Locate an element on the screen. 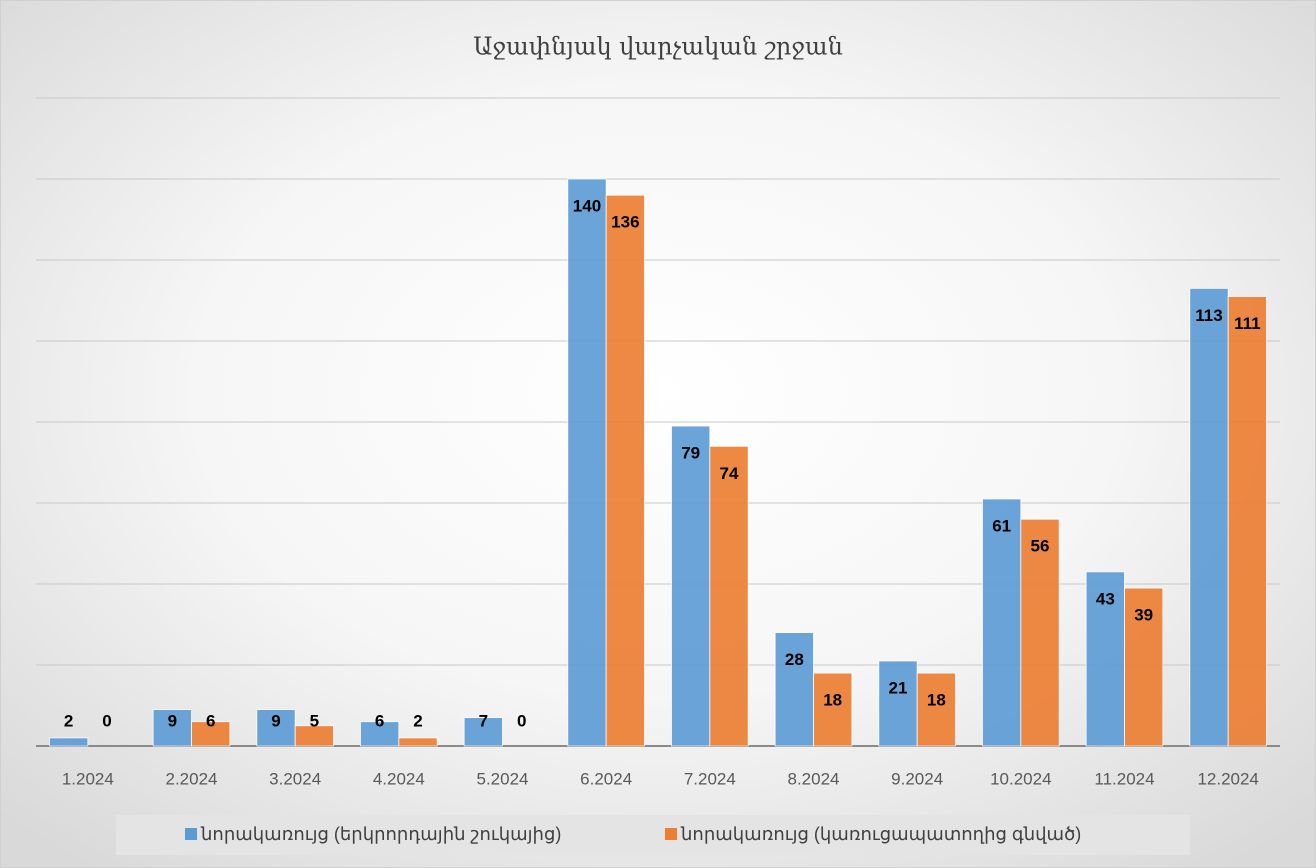 The width and height of the screenshot is (1316, 868). value-label: 5 is located at coordinates (314, 720).